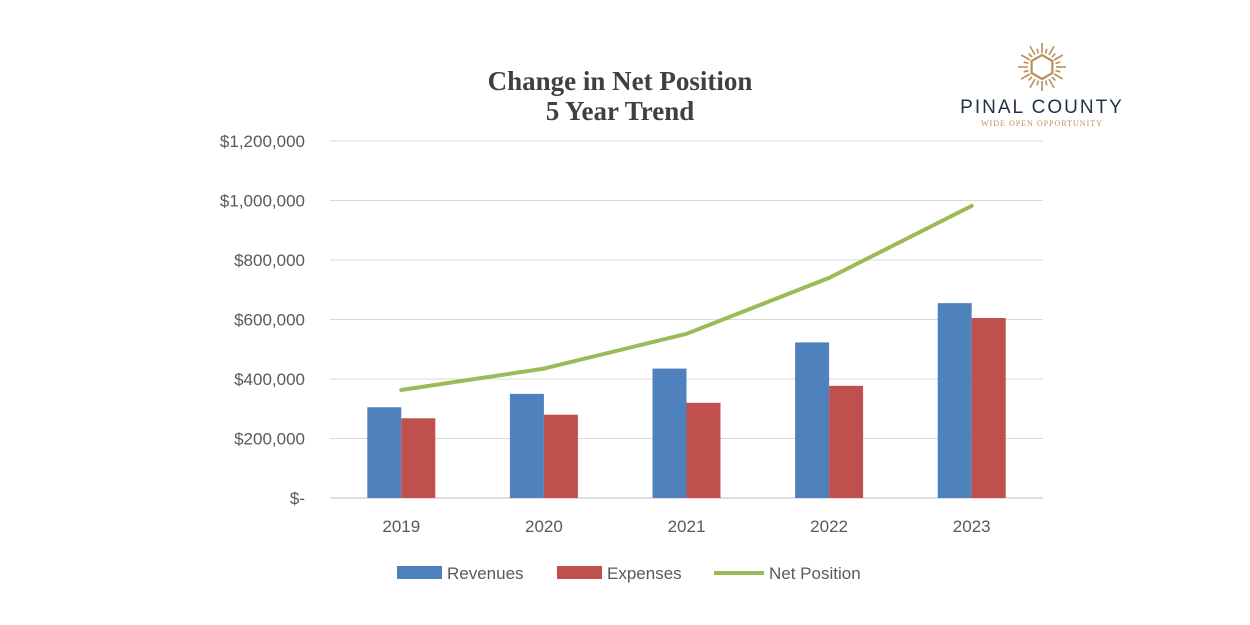 This screenshot has height=625, width=1250. I want to click on legend-item-revenues: Revenues, so click(460, 573).